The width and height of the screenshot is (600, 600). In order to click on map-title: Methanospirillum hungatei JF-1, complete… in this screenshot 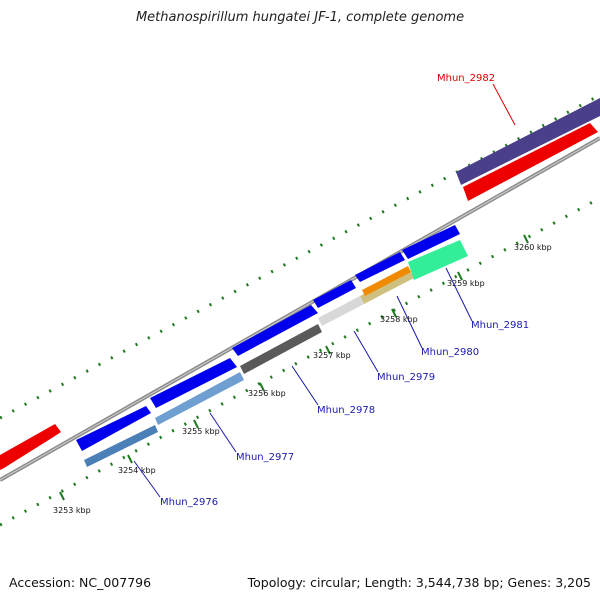, I will do `click(300, 17)`.